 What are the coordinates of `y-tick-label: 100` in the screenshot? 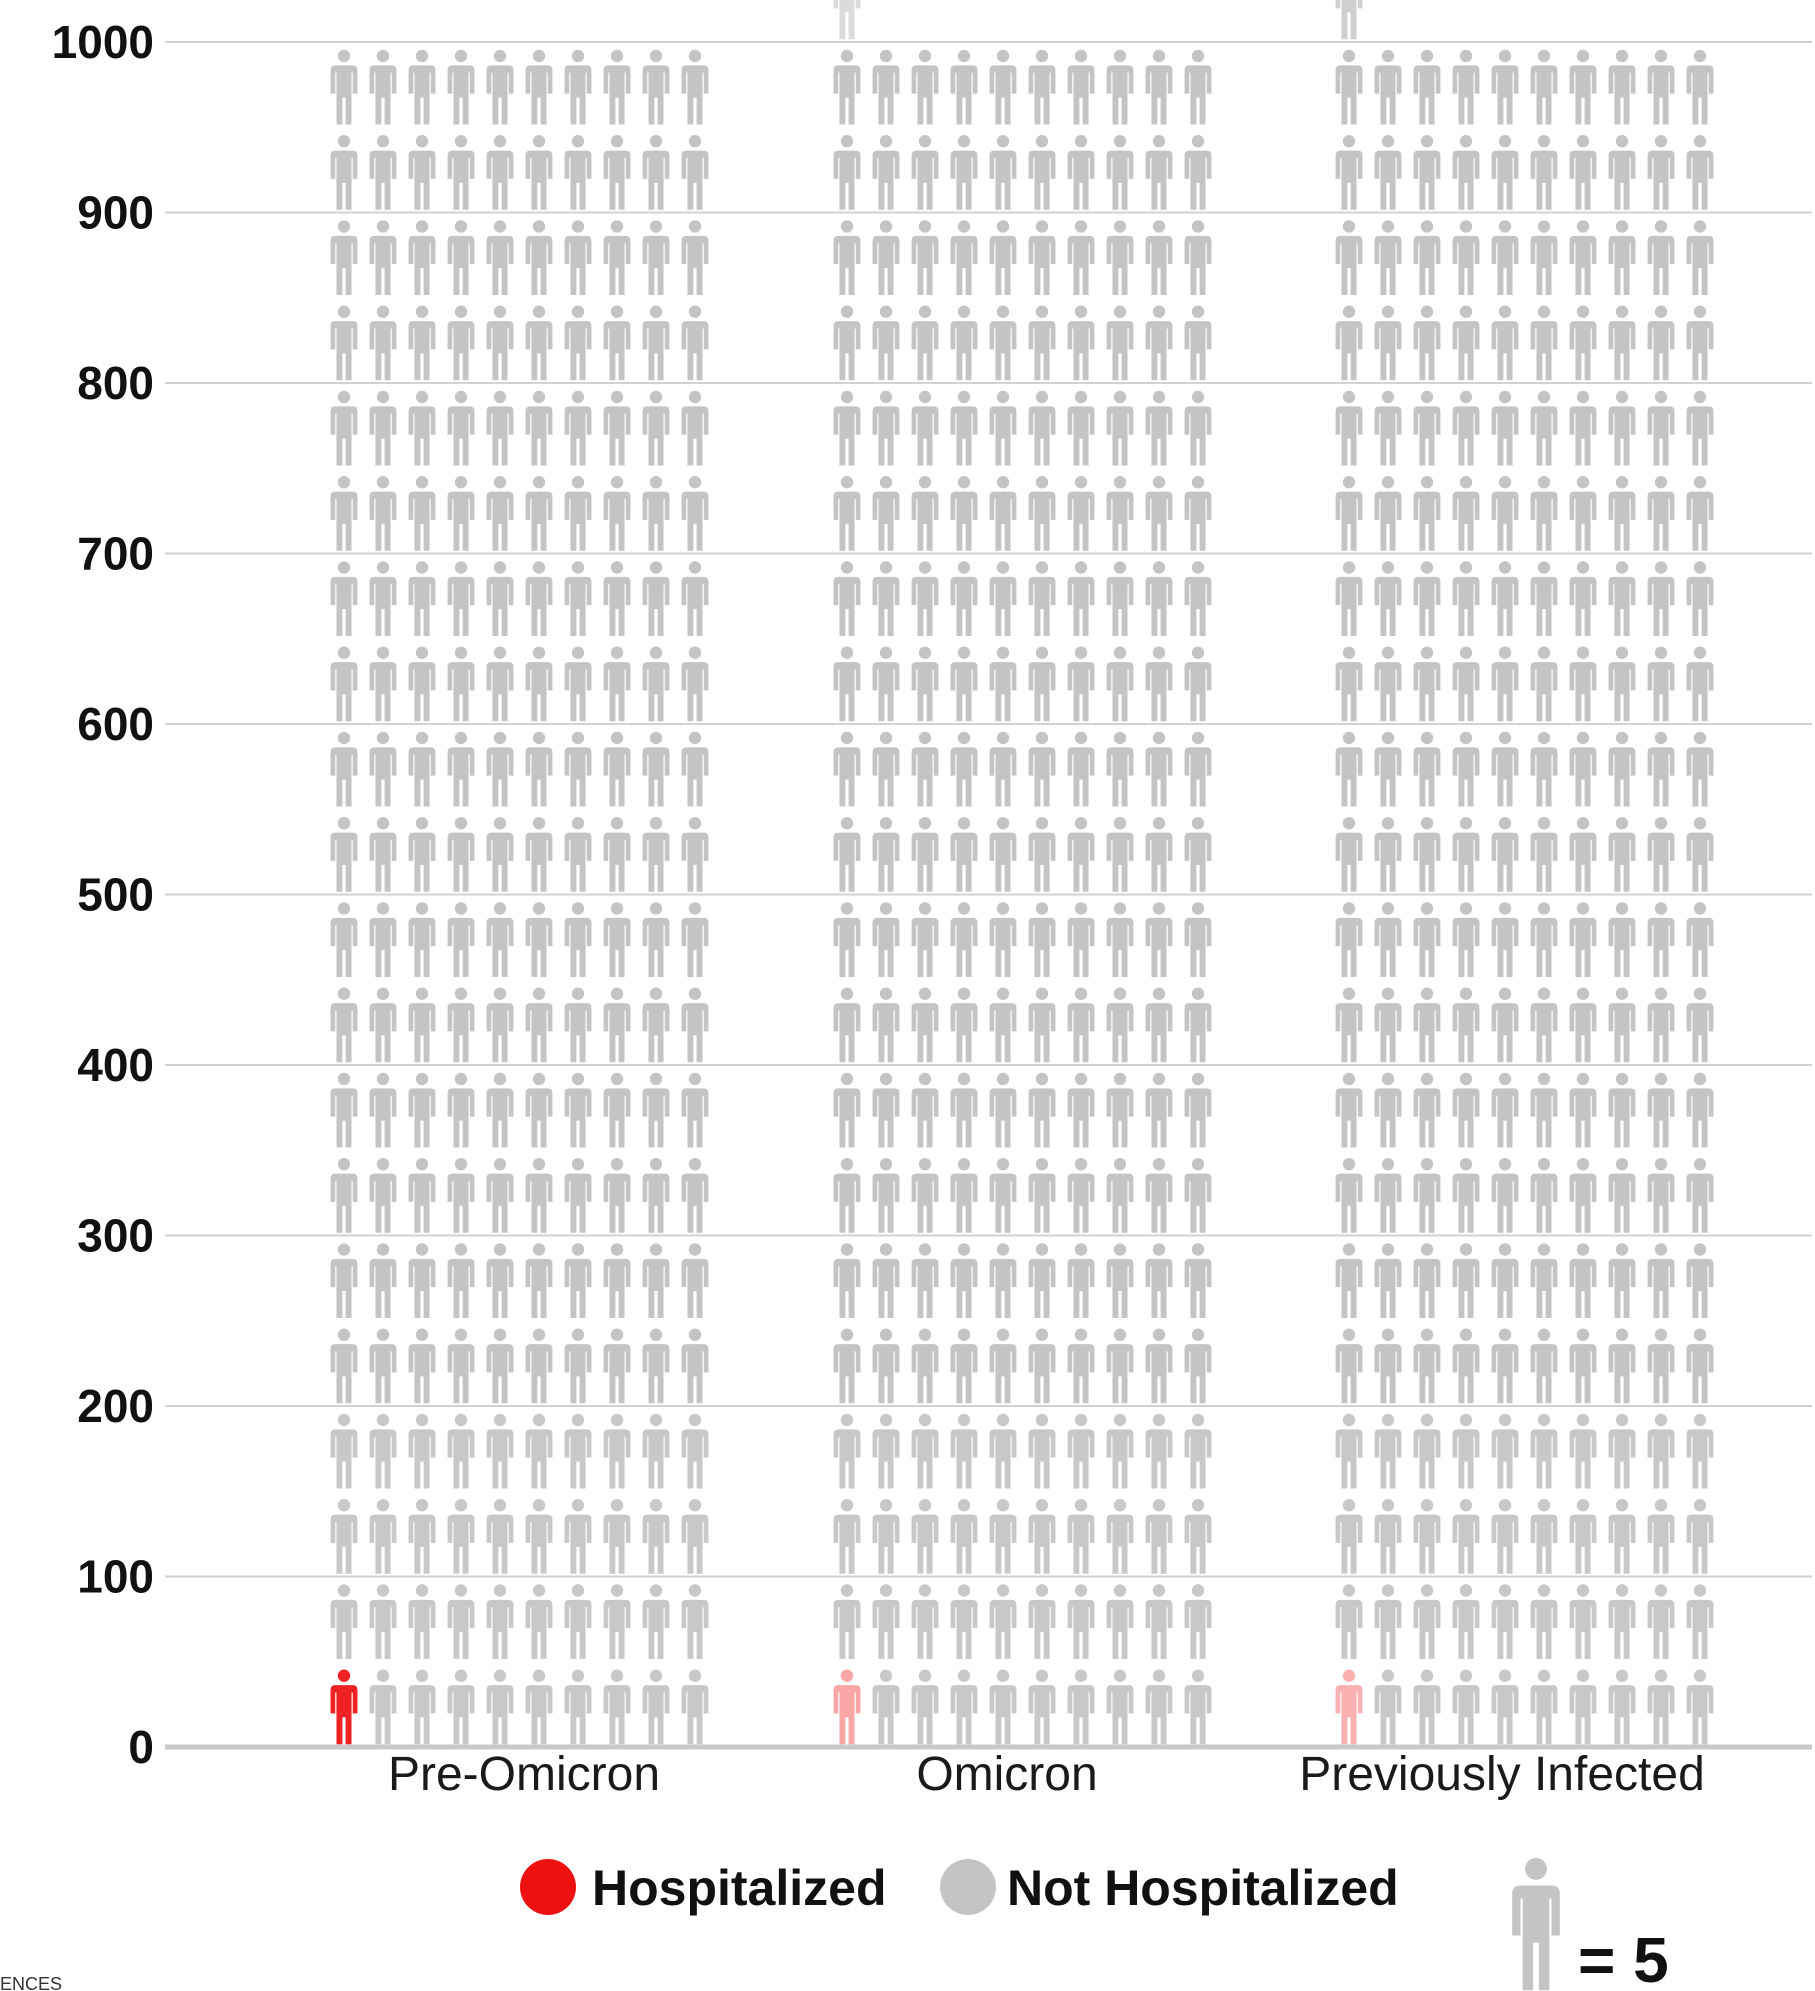 It's located at (115, 1577).